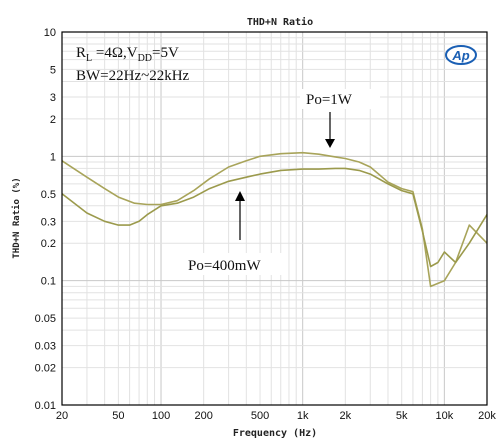  What do you see at coordinates (329, 100) in the screenshot?
I see `svg-text: Po=1W` at bounding box center [329, 100].